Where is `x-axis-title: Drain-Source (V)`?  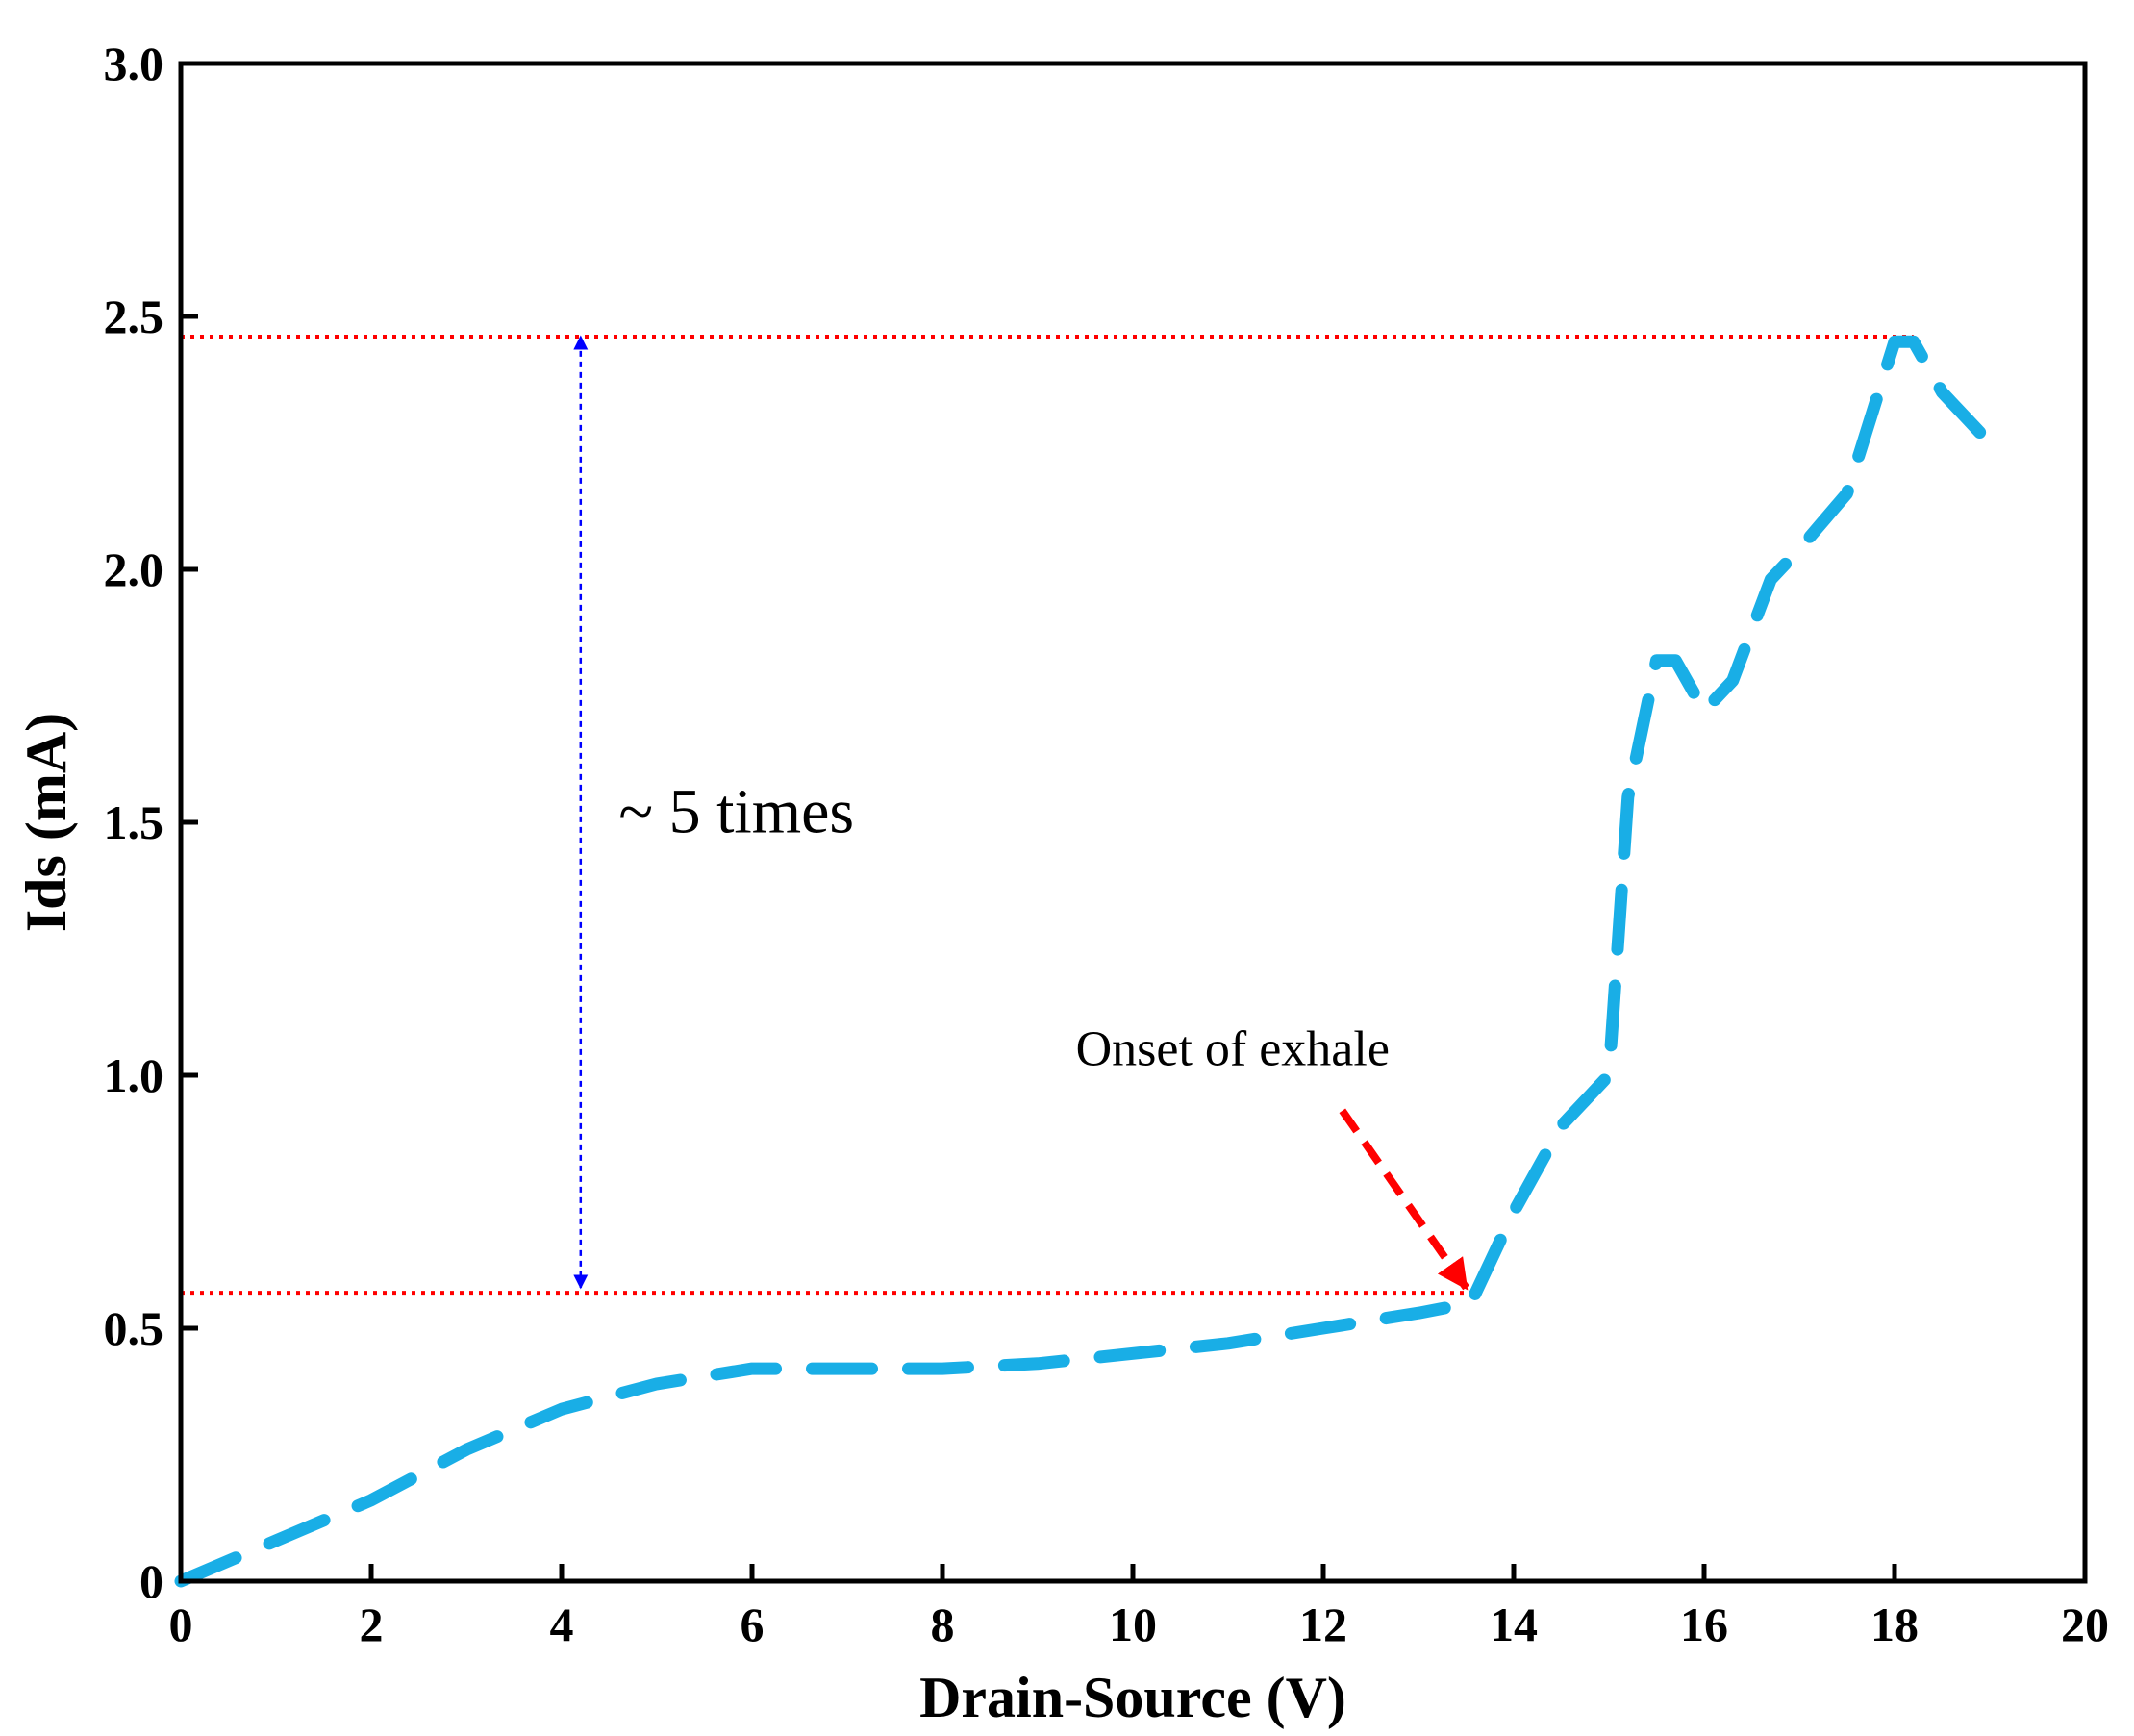 x-axis-title: Drain-Source (V) is located at coordinates (1132, 1697).